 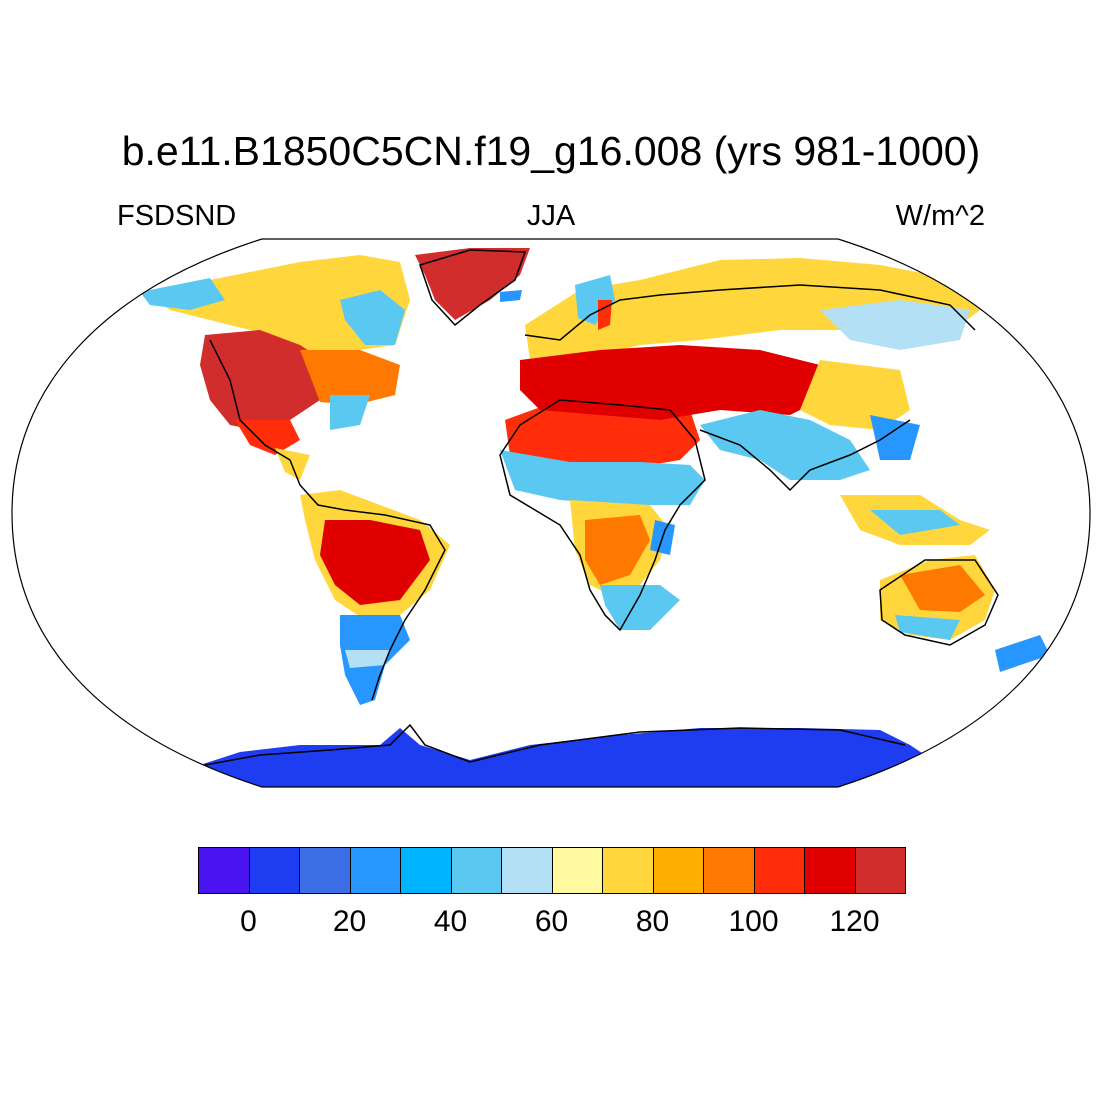 What do you see at coordinates (267, 437) in the screenshot?
I see `region-mexico` at bounding box center [267, 437].